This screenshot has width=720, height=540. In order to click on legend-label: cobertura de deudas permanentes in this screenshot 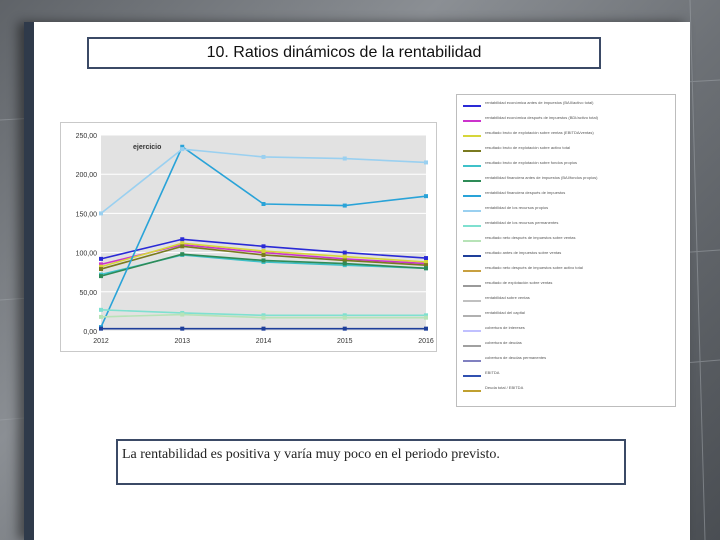, I will do `click(516, 357)`.